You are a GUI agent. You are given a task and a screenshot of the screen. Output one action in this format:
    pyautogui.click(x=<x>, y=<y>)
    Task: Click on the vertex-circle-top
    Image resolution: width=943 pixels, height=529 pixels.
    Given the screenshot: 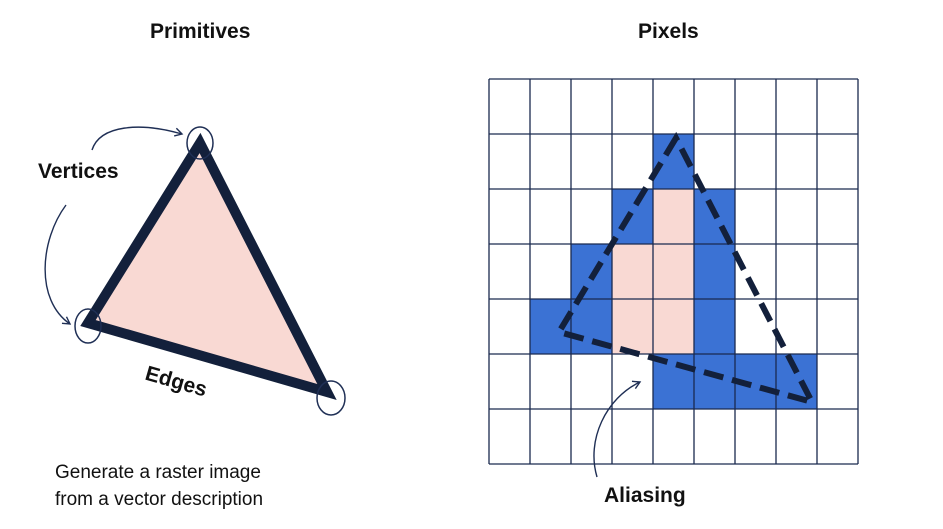 What is the action you would take?
    pyautogui.click(x=200, y=143)
    